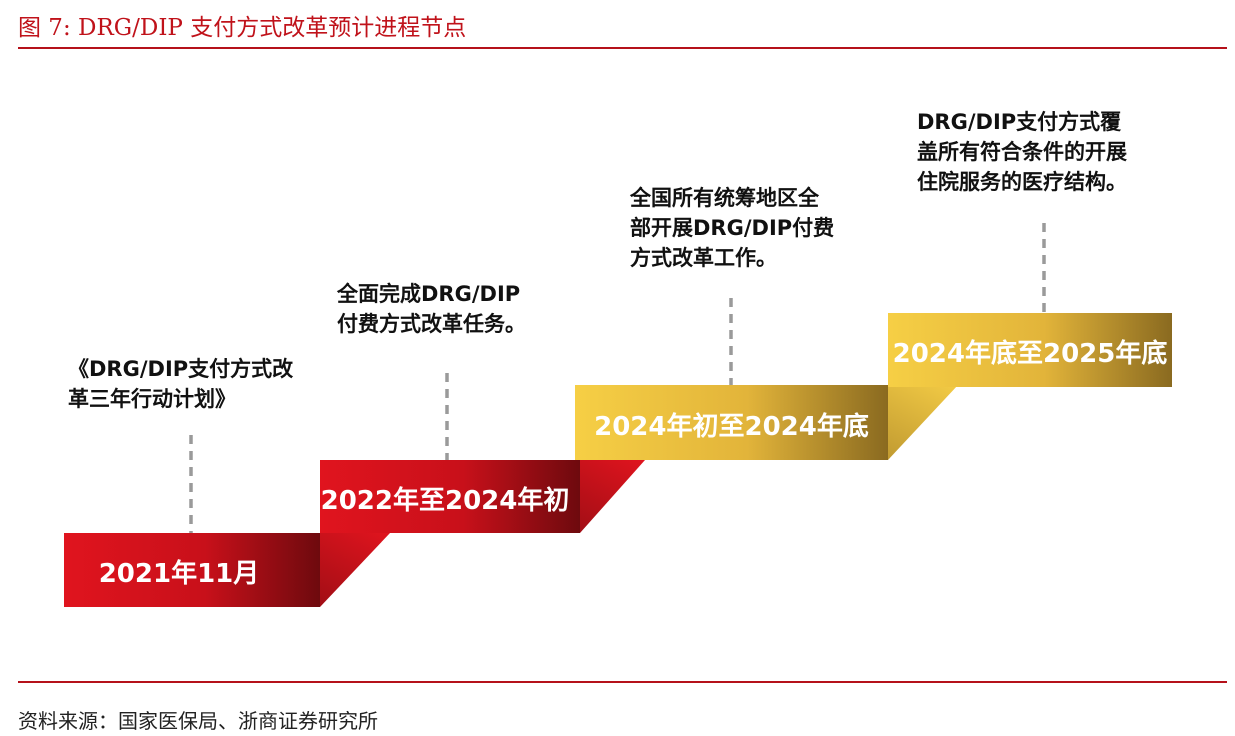  What do you see at coordinates (1022, 152) in the screenshot?
I see `step-note-4: DRG/DIP支付方式覆 盖所有符合条件的开展 住院服务的医疗结构。` at bounding box center [1022, 152].